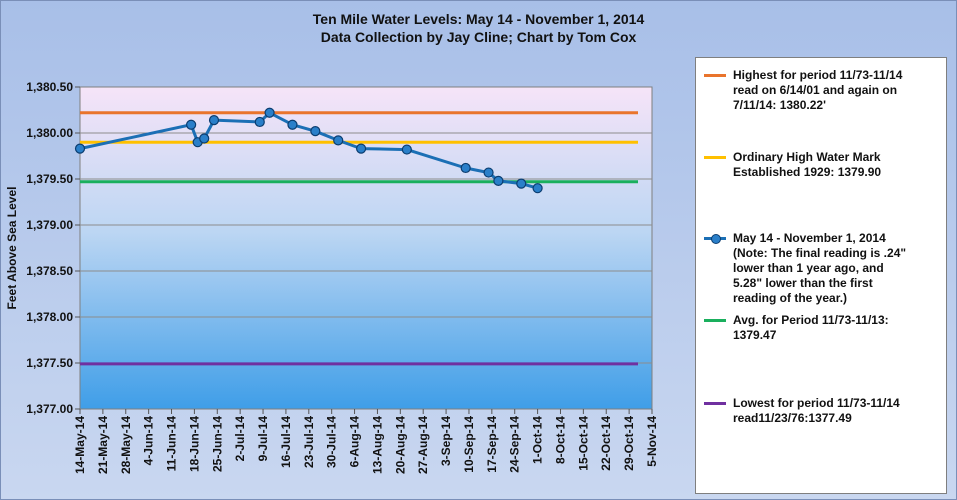 The width and height of the screenshot is (957, 500). I want to click on x-tick-label: 9-Jul-14, so click(263, 439).